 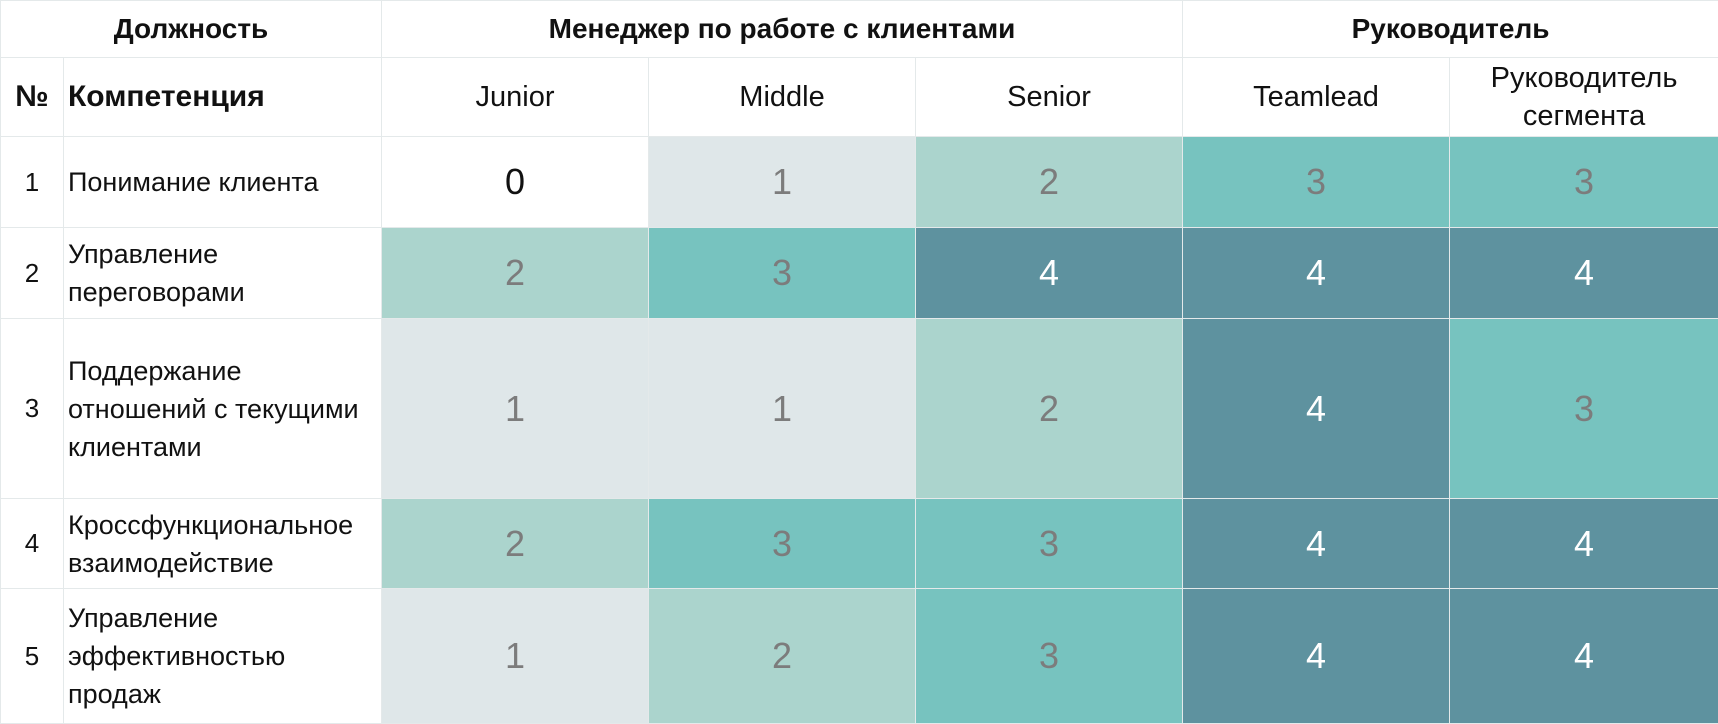 I want to click on competence-name: Управление переговорами, so click(x=222, y=273).